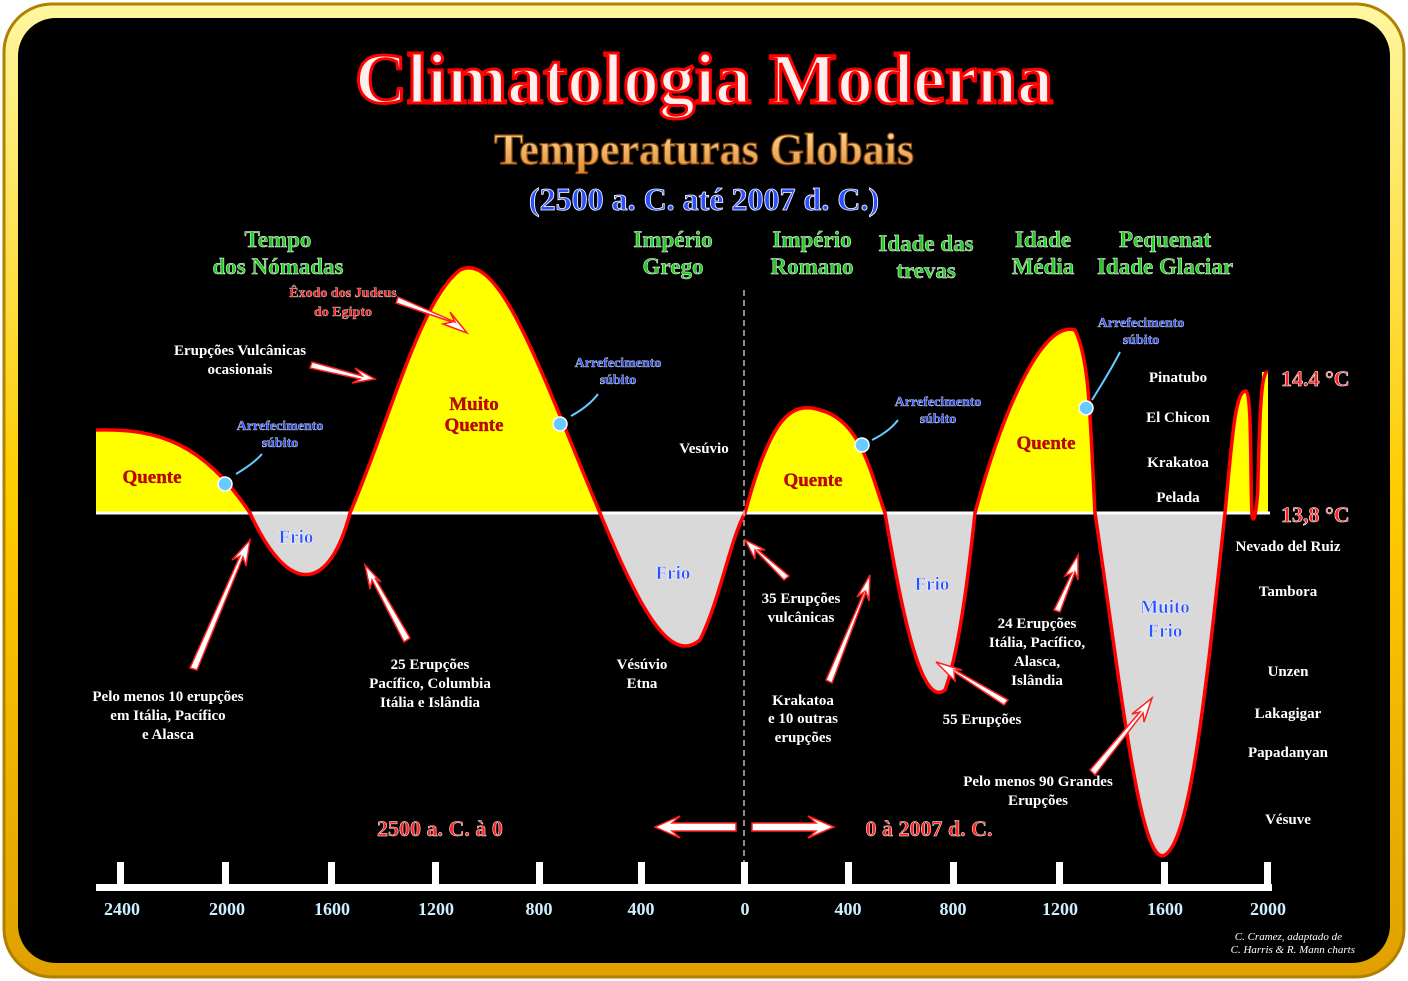 Image resolution: width=1408 pixels, height=981 pixels. Describe the element at coordinates (167, 716) in the screenshot. I see `pelo10-2: em Itália, Pacífico` at that location.